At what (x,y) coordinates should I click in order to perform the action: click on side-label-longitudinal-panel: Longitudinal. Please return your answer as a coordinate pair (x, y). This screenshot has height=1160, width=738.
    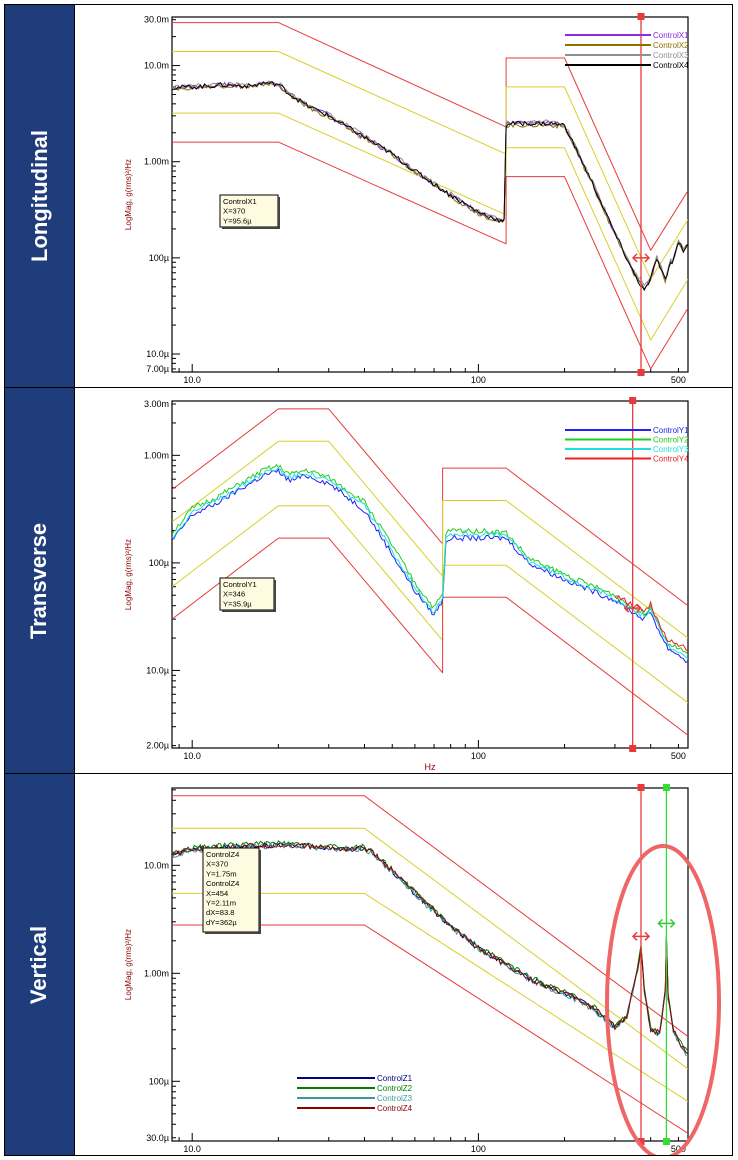
    Looking at the image, I should click on (39, 196).